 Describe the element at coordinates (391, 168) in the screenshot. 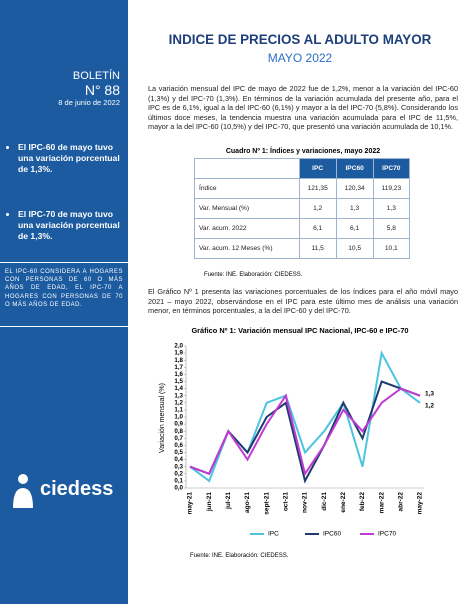

I see `column-header: IPC70` at that location.